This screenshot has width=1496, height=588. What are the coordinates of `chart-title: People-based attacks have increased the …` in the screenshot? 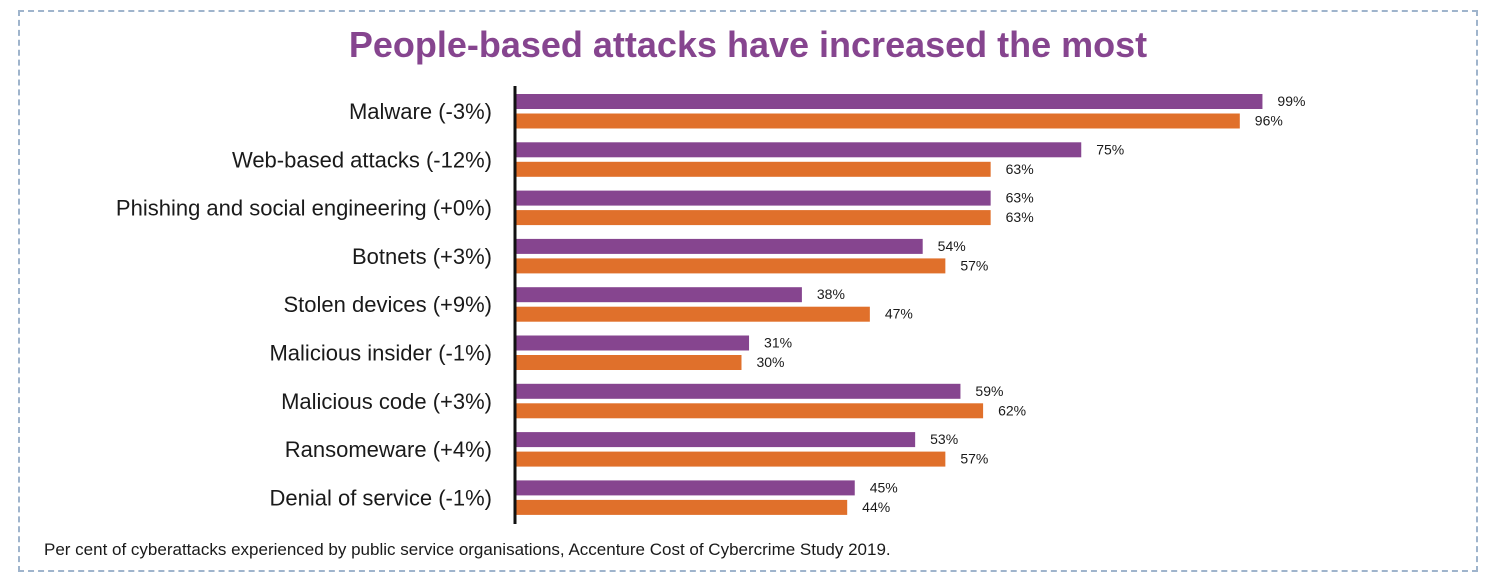 It's located at (748, 44).